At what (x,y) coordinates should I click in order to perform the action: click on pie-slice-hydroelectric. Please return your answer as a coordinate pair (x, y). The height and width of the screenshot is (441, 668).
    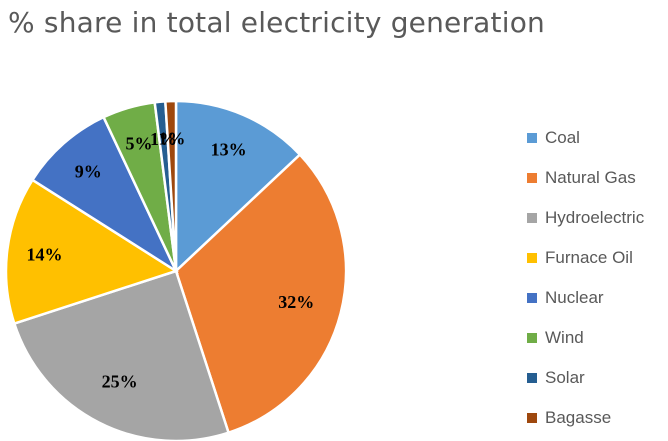
    Looking at the image, I should click on (121, 355).